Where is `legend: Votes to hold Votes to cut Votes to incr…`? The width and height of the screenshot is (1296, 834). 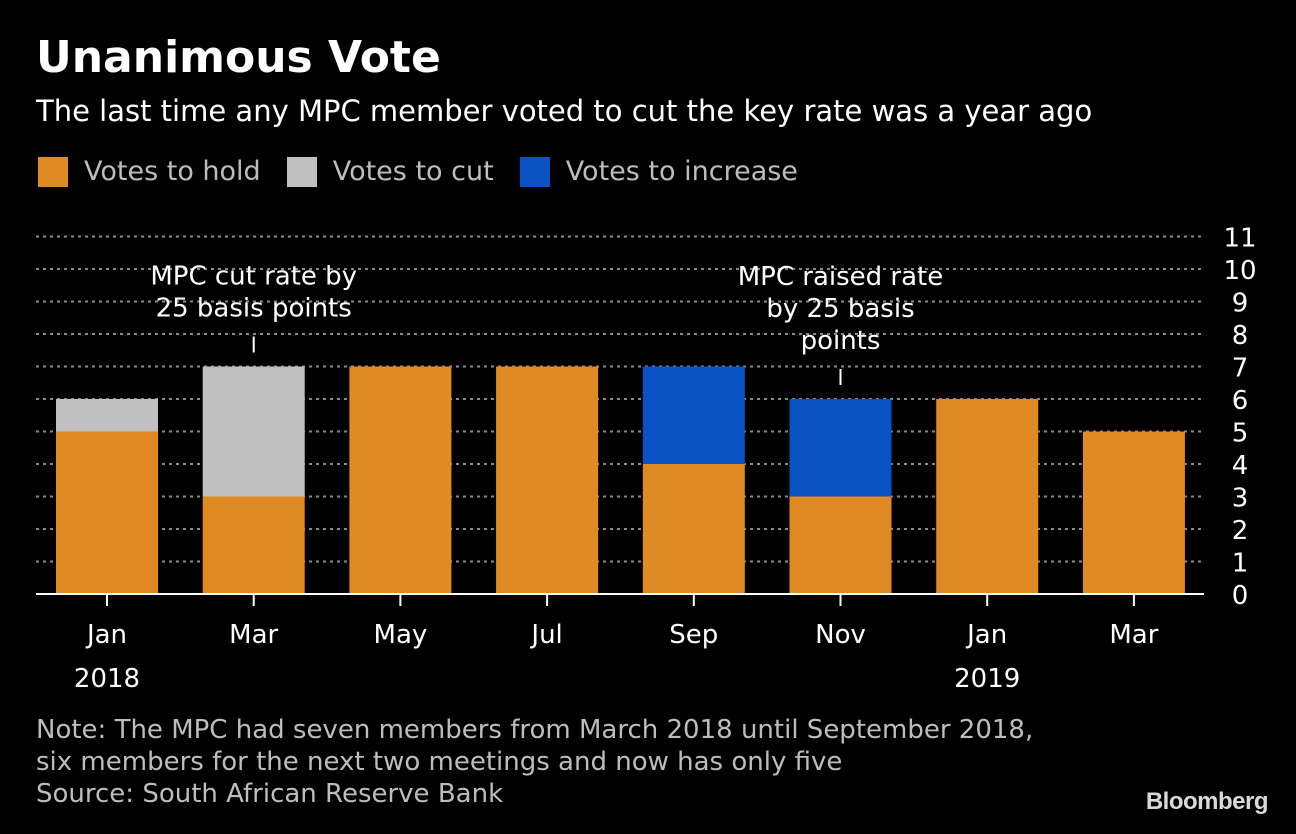 legend: Votes to hold Votes to cut Votes to incr… is located at coordinates (431, 171).